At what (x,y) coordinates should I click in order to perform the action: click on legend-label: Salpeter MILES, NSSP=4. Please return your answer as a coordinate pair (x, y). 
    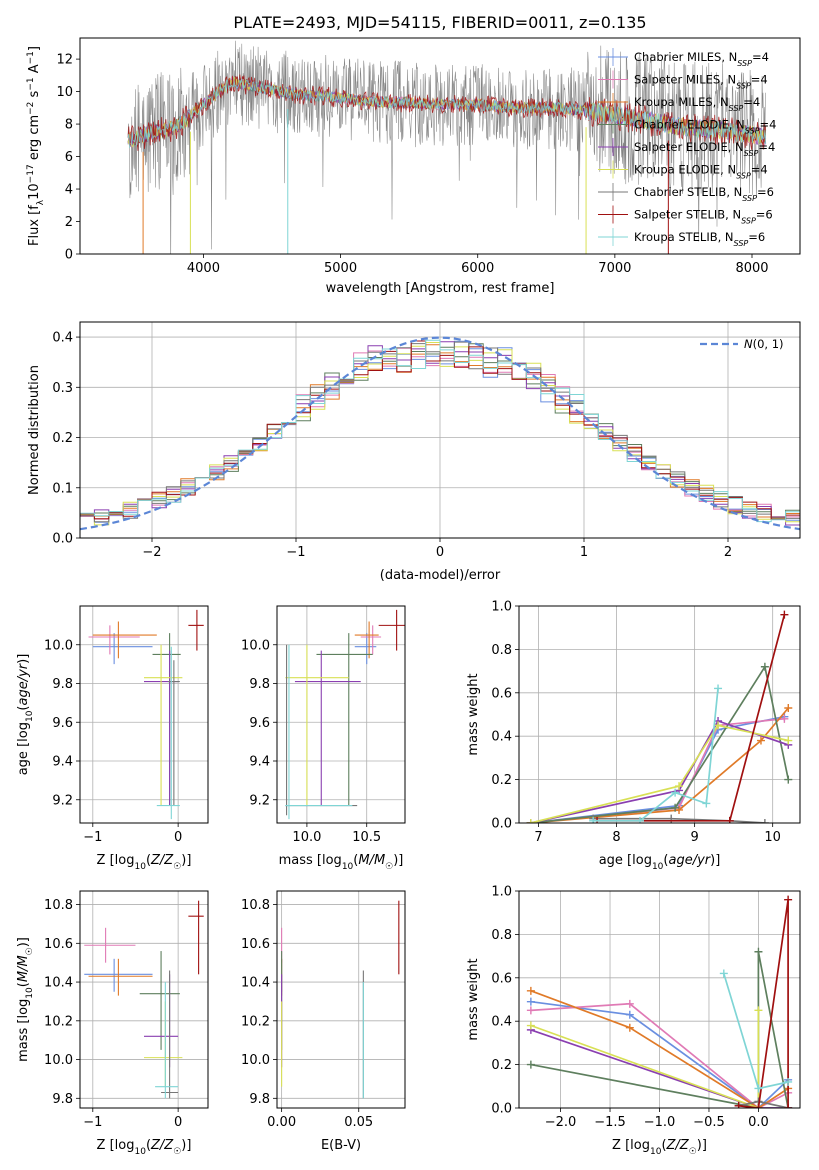
    Looking at the image, I should click on (701, 82).